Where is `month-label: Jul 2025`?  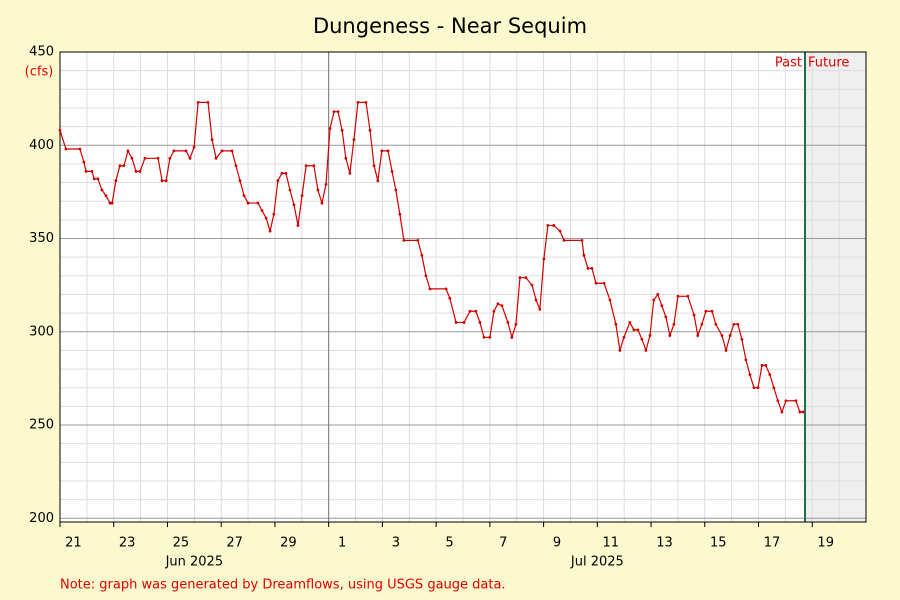 month-label: Jul 2025 is located at coordinates (597, 562).